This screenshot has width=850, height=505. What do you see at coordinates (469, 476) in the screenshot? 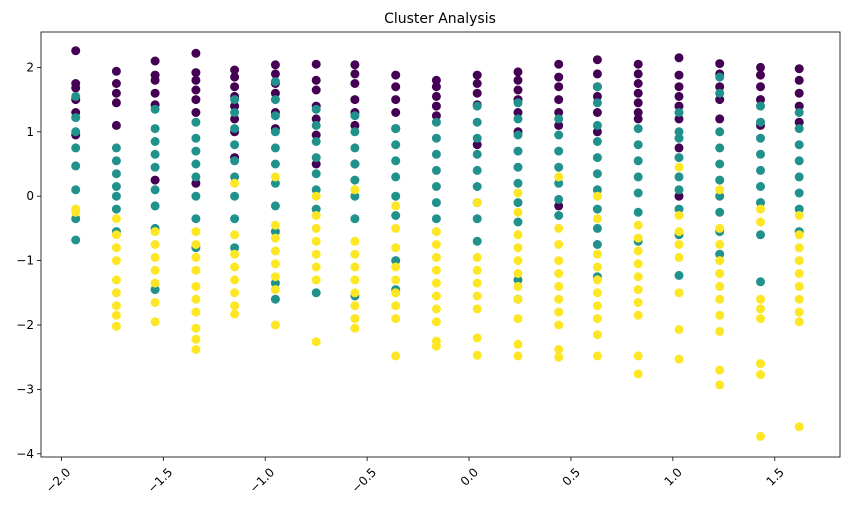
I see `x-tick-label: 0.0` at bounding box center [469, 476].